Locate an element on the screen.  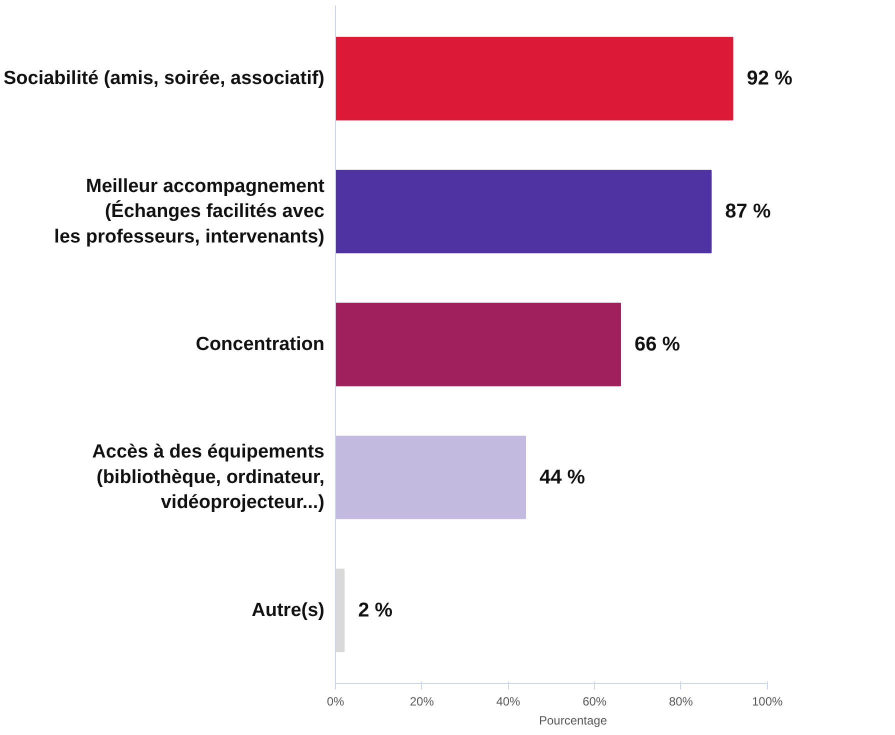
data-label: 66 % is located at coordinates (657, 345).